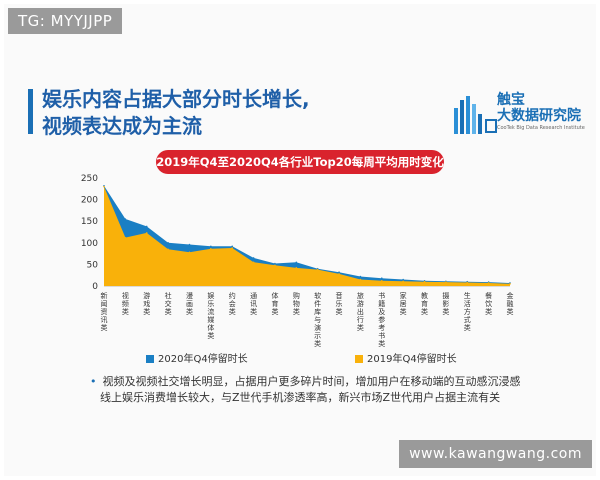  Describe the element at coordinates (89, 179) in the screenshot. I see `y-tick-label: 250` at that location.